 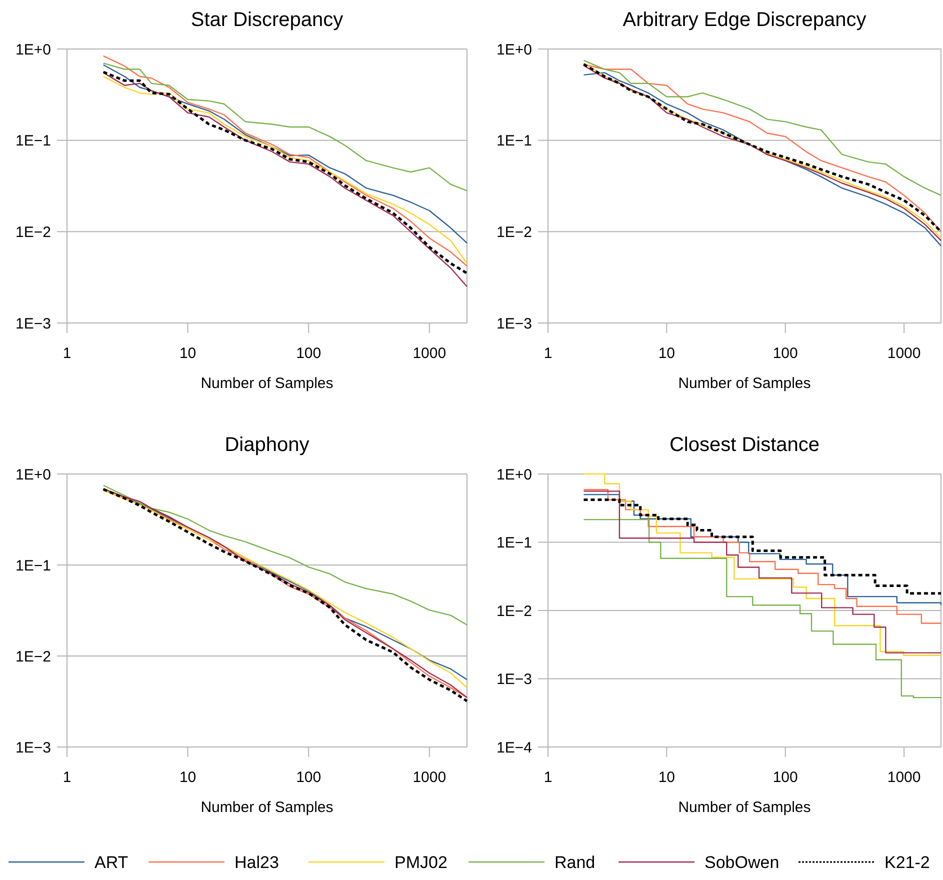 I want to click on legend-label: SobOwen, so click(x=742, y=862).